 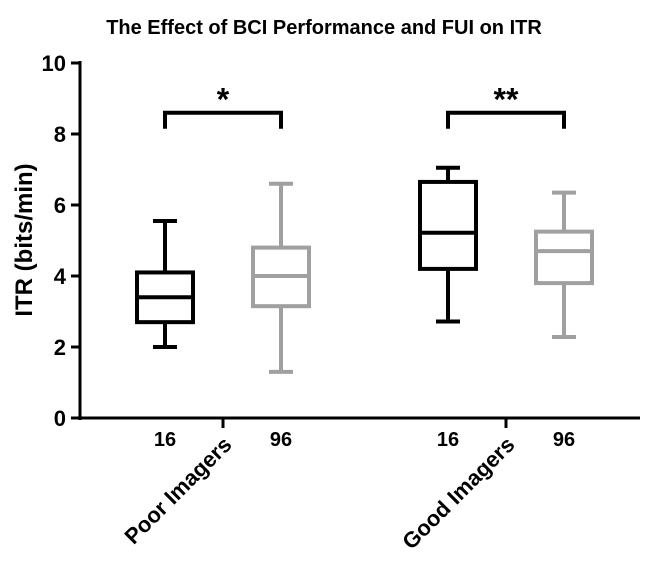 I want to click on y-tick-label: 0, so click(x=60, y=418).